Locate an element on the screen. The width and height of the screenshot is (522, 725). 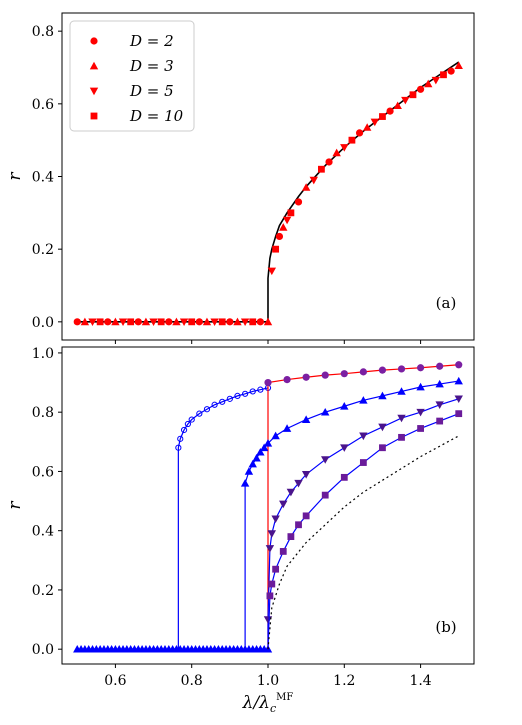
x-tick-label: 0.6 is located at coordinates (115, 681).